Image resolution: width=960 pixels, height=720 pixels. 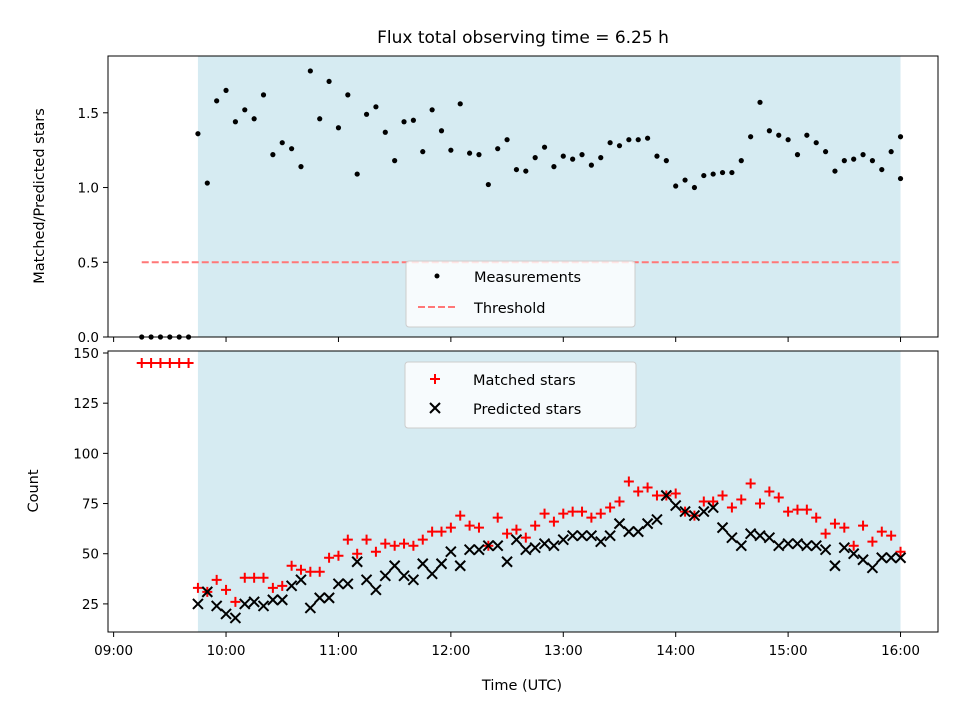 What do you see at coordinates (90, 505) in the screenshot?
I see `y-tick-label: 75` at bounding box center [90, 505].